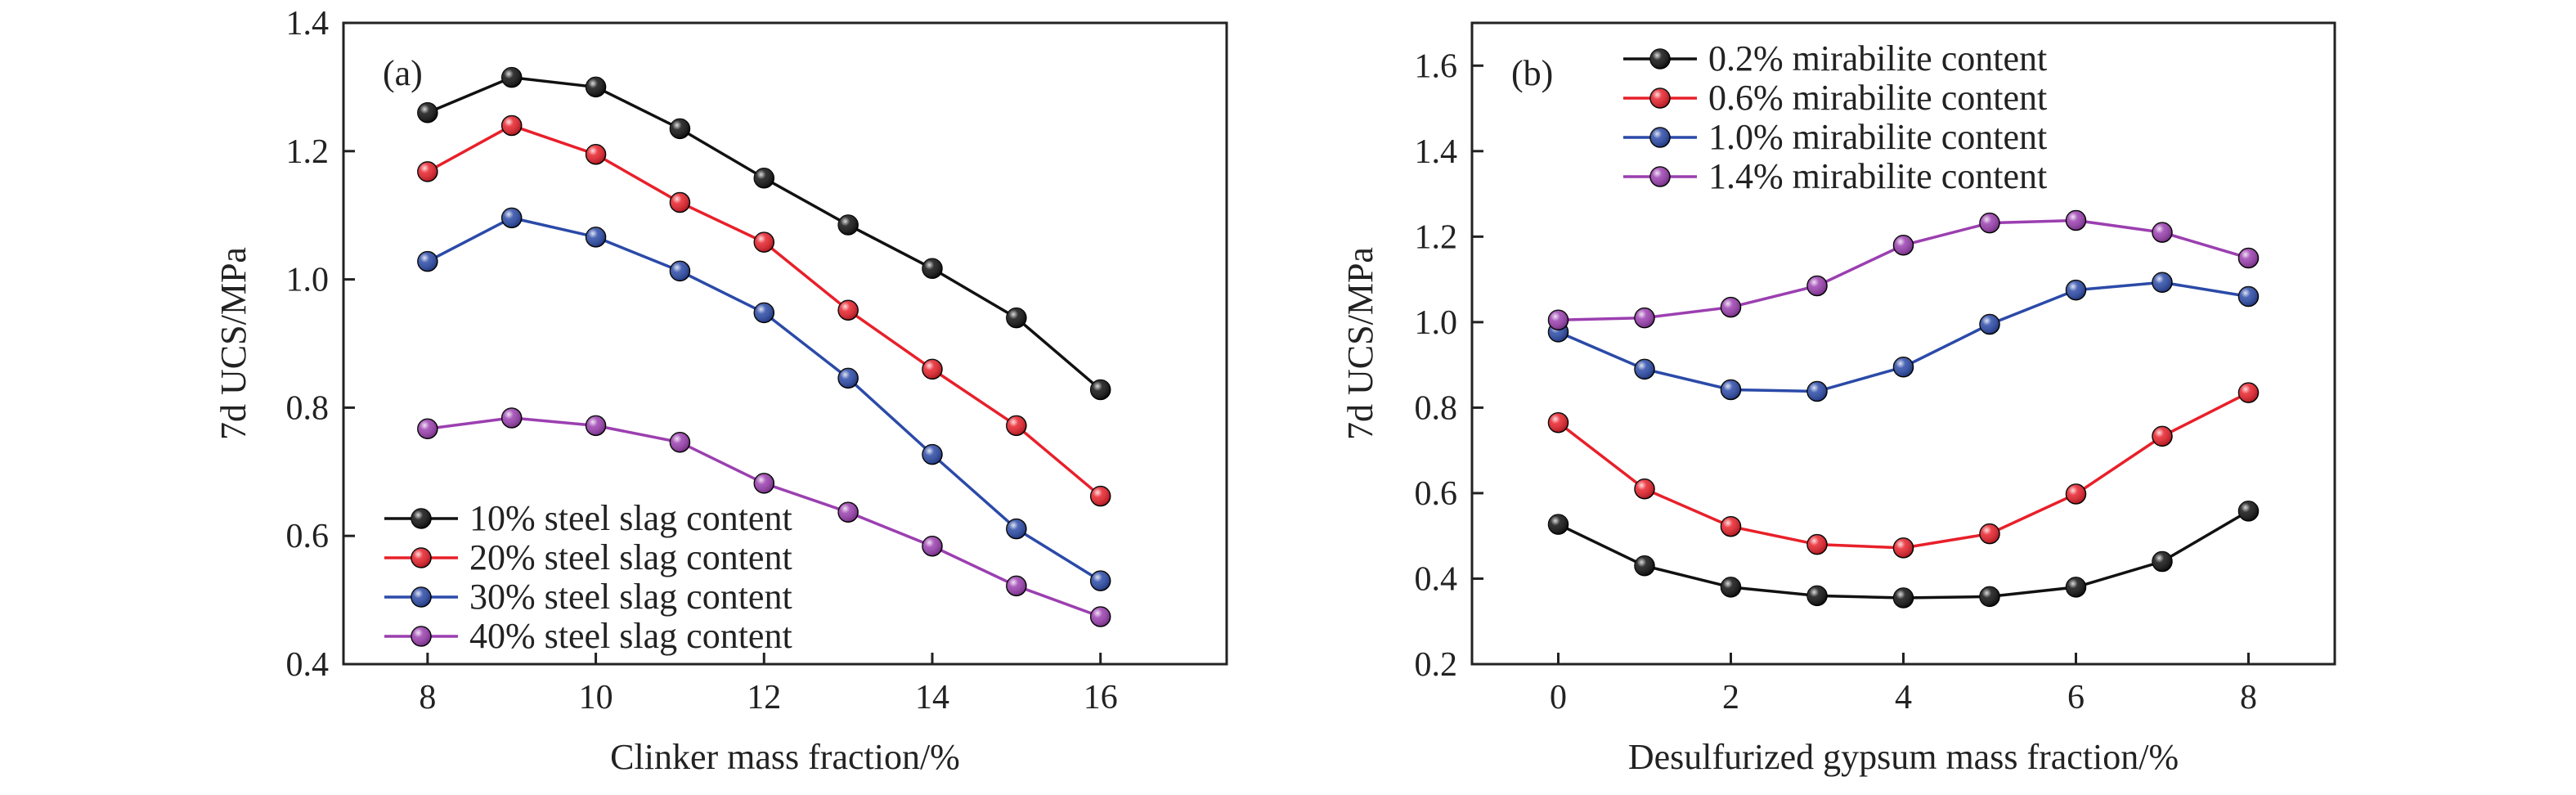 This screenshot has width=2576, height=795. Describe the element at coordinates (631, 597) in the screenshot. I see `legend-label: 30% steel slag content` at that location.